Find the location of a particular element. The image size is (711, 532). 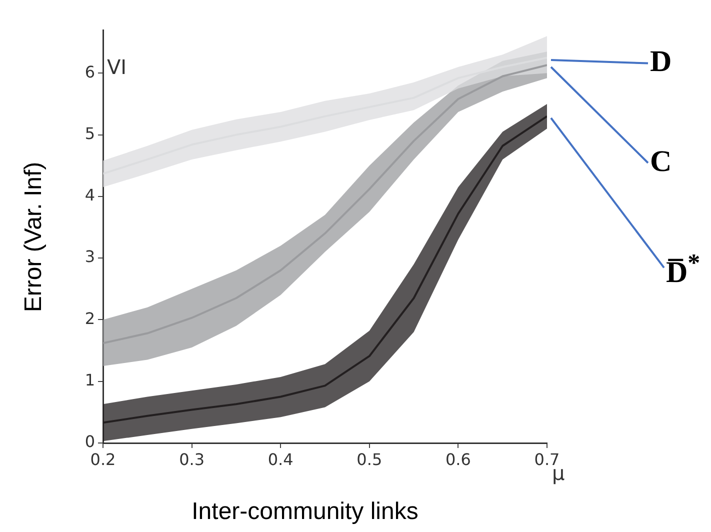

y-tick-label: 4 is located at coordinates (89, 195).